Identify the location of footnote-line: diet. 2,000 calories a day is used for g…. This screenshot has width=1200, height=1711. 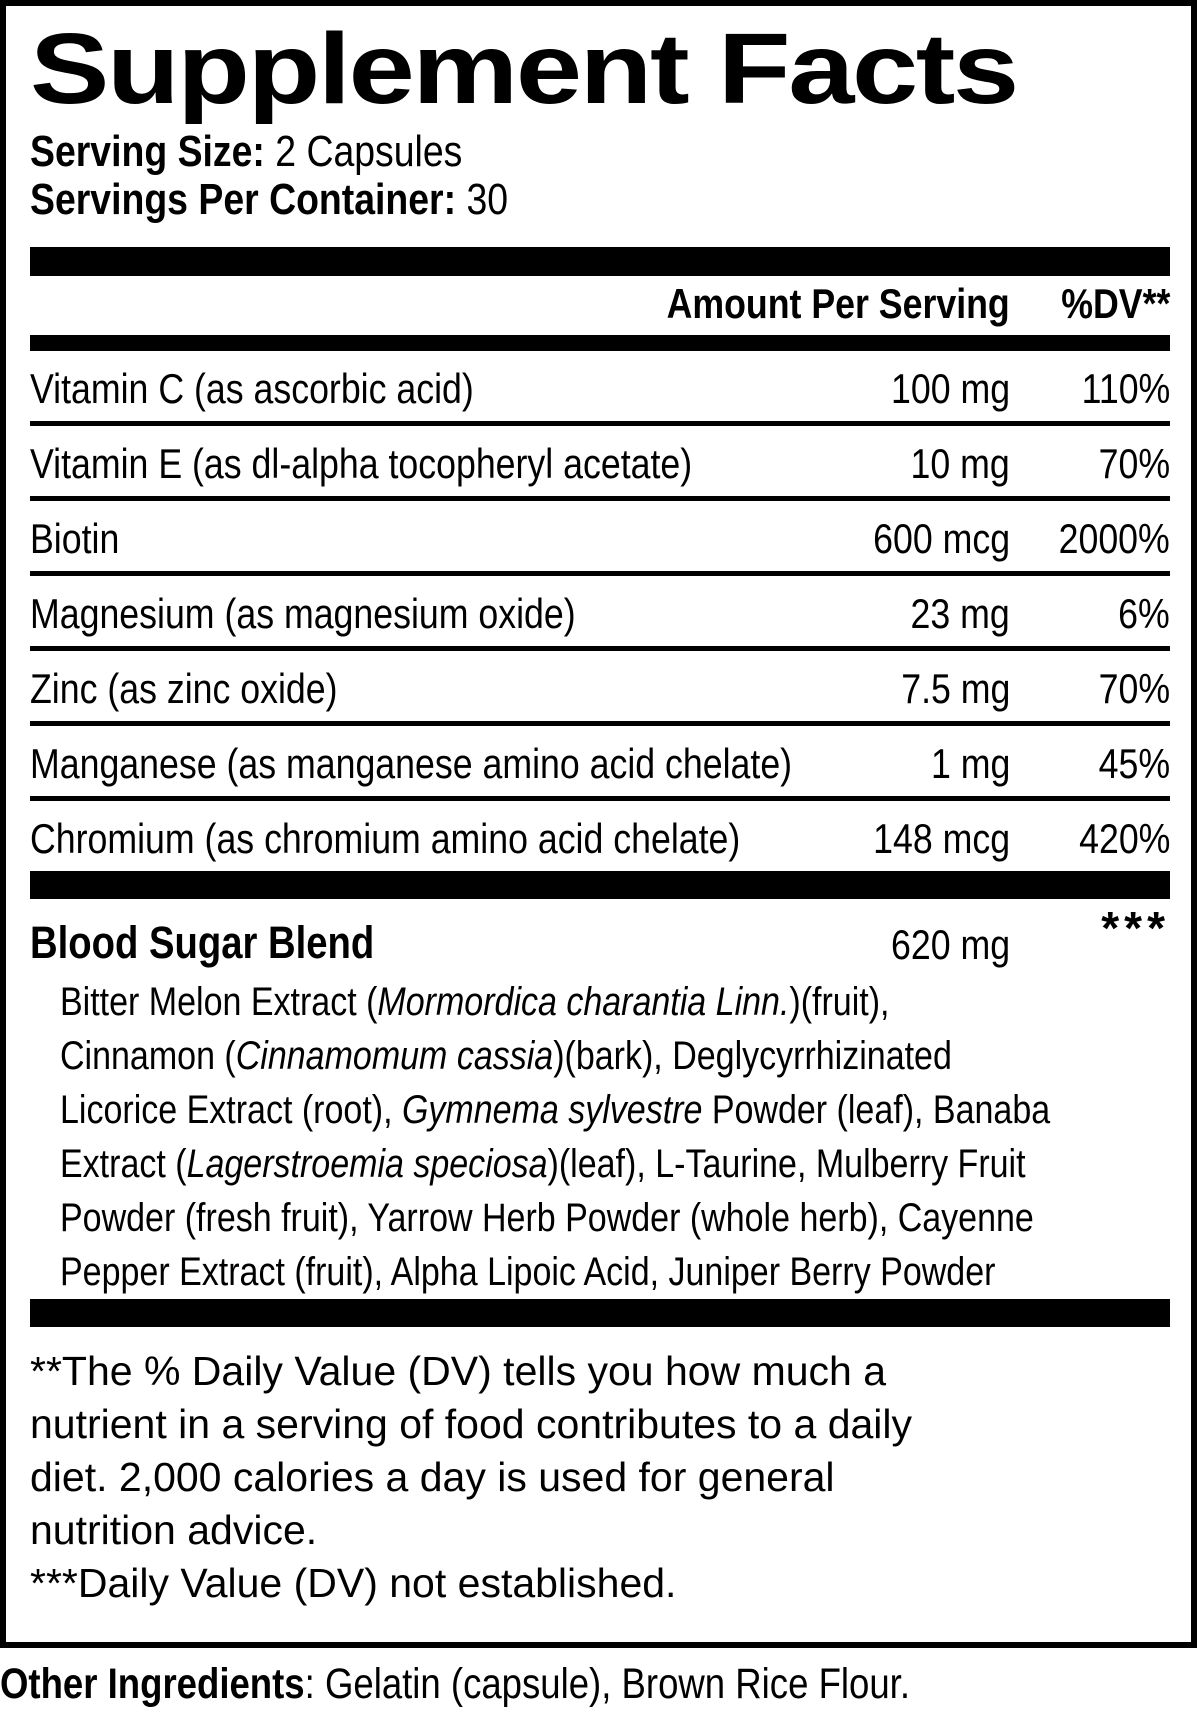
(432, 1477).